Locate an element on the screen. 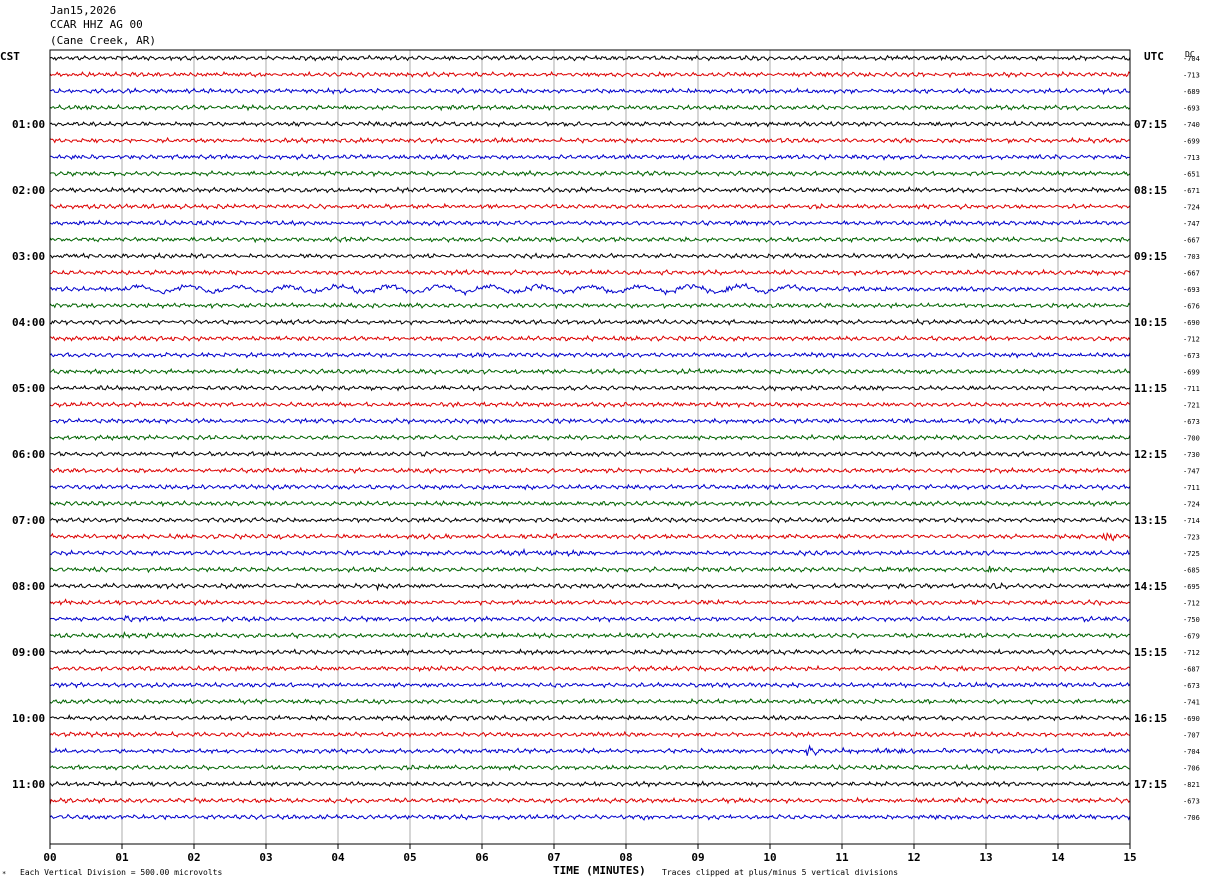 The height and width of the screenshot is (890, 1210). cst-hour-label: 10:00 is located at coordinates (28, 718).